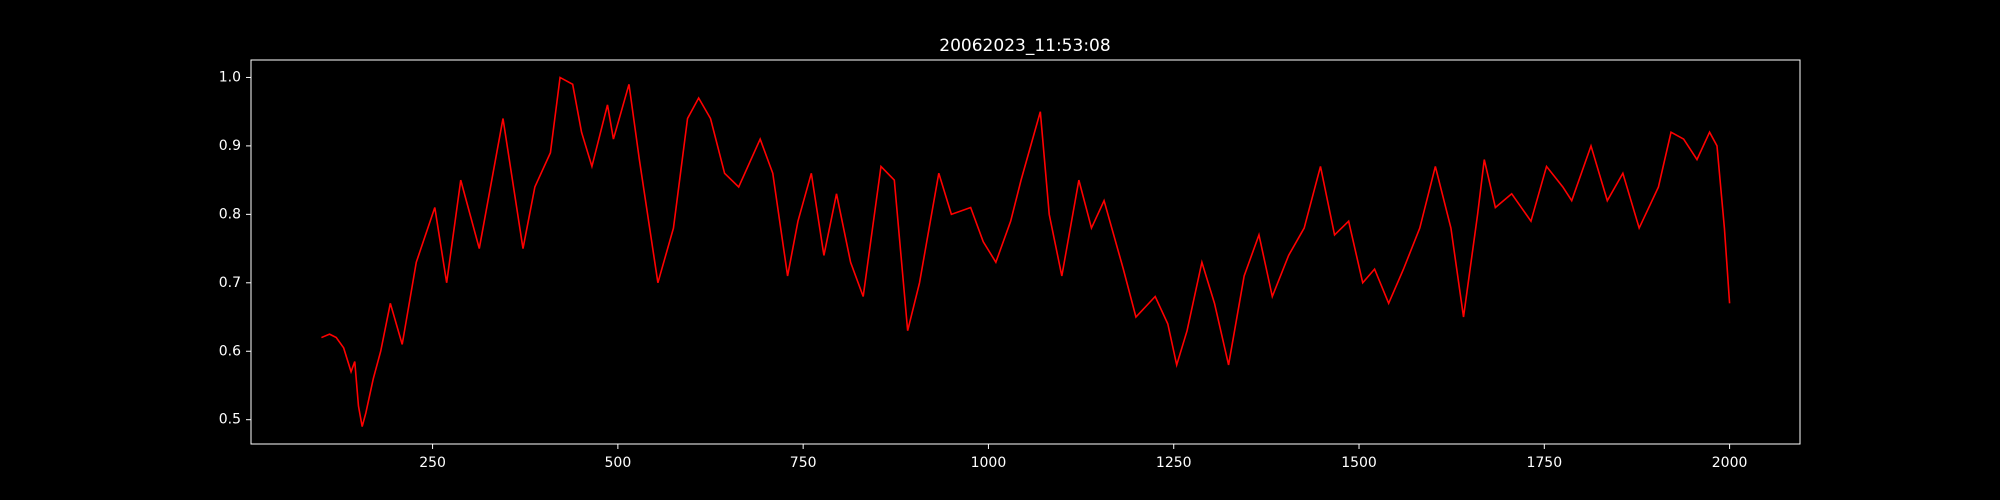 The width and height of the screenshot is (2000, 500). Describe the element at coordinates (1730, 463) in the screenshot. I see `x-tick-label: 2000` at that location.